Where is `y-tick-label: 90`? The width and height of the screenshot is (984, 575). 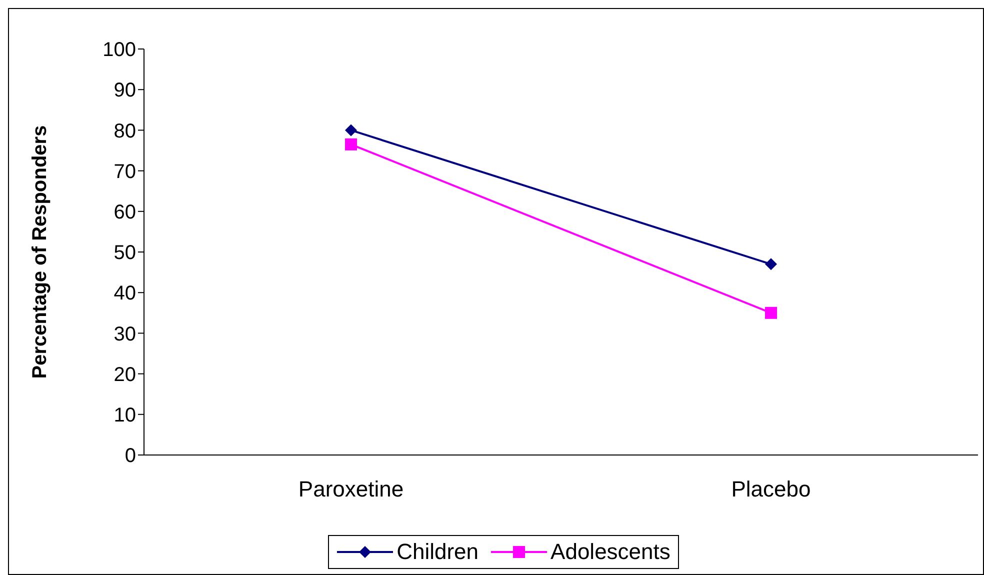
y-tick-label: 90 is located at coordinates (125, 91).